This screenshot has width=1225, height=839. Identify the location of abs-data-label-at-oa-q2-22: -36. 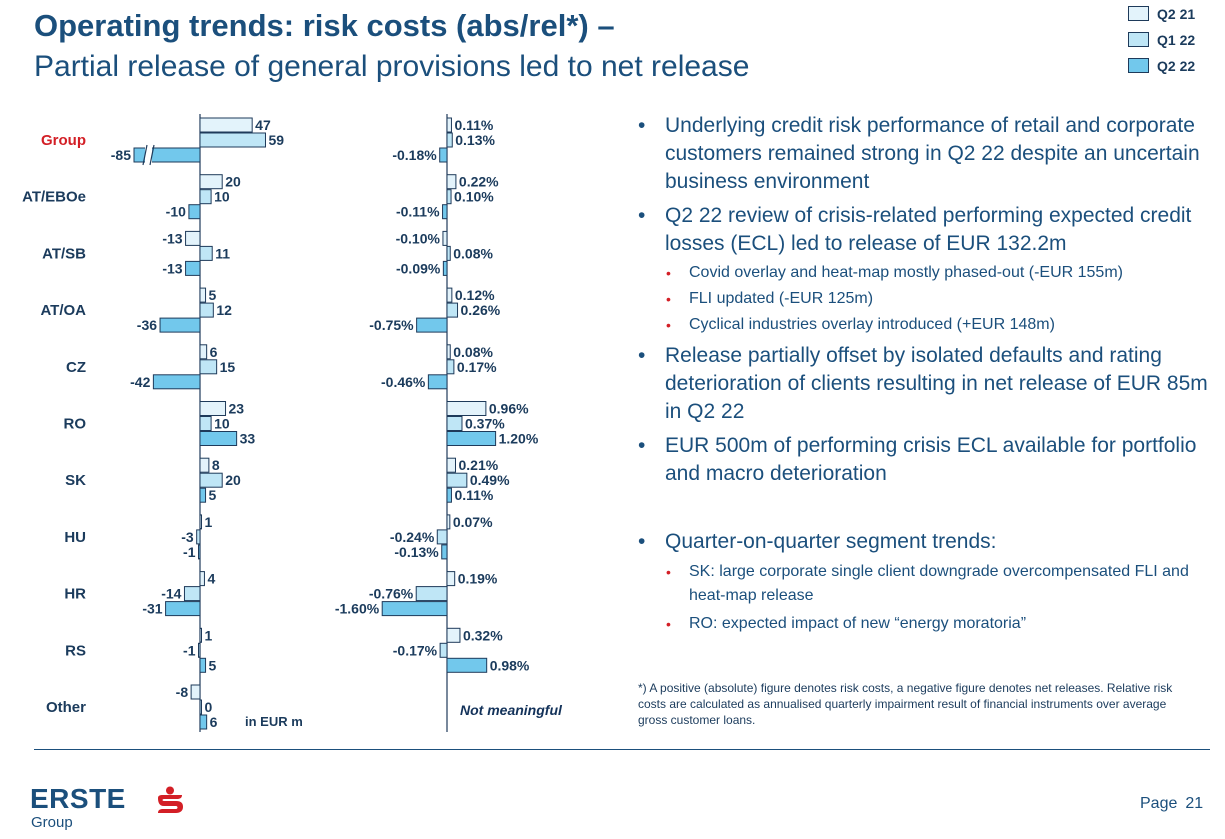
(147, 325).